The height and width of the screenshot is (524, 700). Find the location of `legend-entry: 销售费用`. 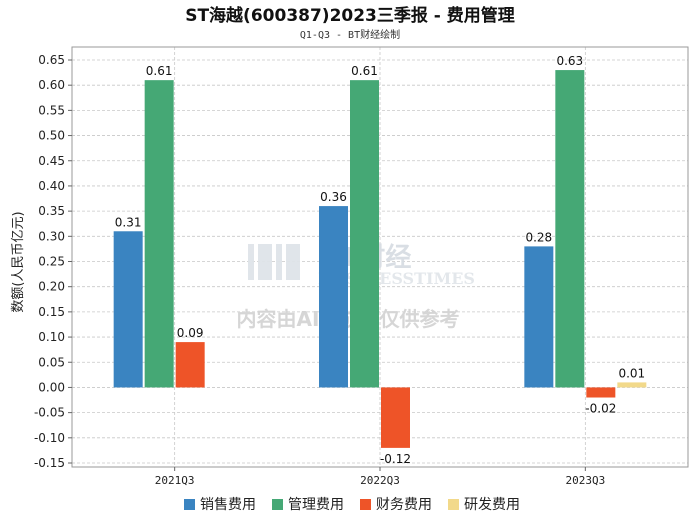

legend-entry: 销售费用 is located at coordinates (228, 505).